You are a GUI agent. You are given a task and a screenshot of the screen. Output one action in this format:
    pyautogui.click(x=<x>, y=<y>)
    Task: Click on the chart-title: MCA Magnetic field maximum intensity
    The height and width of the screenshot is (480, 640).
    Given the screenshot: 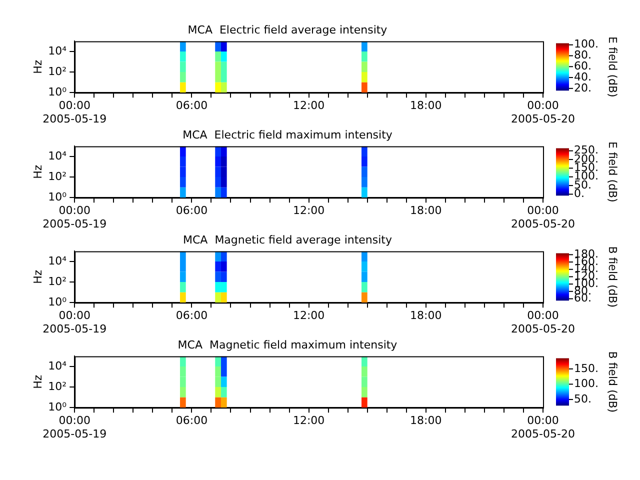 What is the action you would take?
    pyautogui.click(x=288, y=345)
    